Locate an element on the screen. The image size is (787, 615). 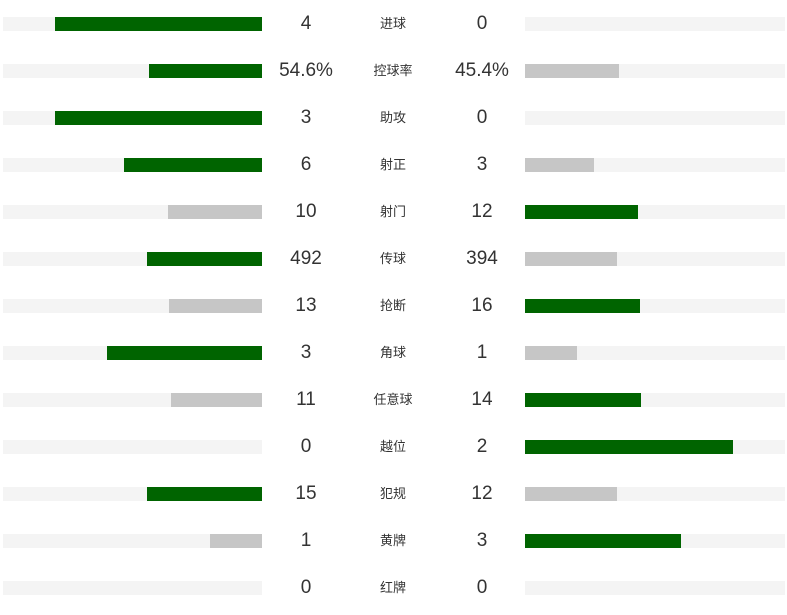
stat-label: 越位 is located at coordinates (392, 446).